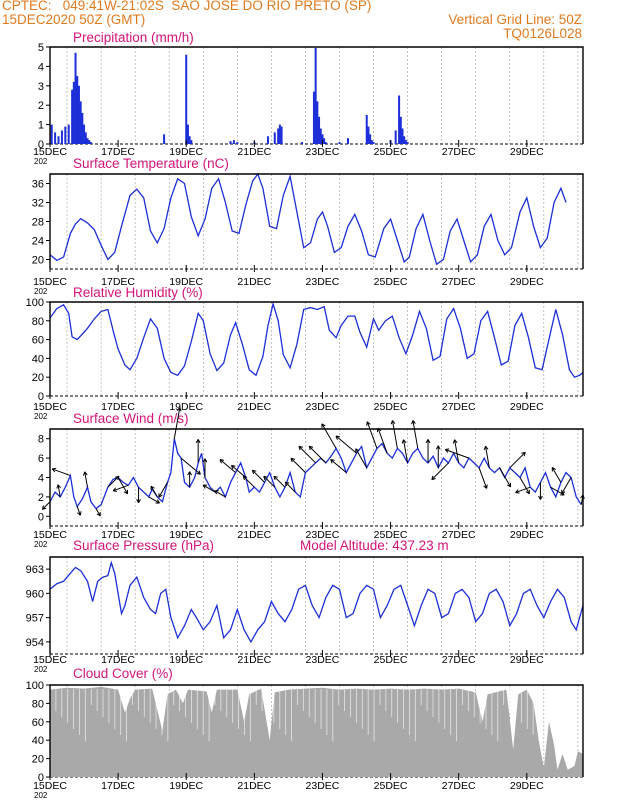 This screenshot has width=618, height=800. What do you see at coordinates (316, 730) in the screenshot?
I see `cloud-frame` at bounding box center [316, 730].